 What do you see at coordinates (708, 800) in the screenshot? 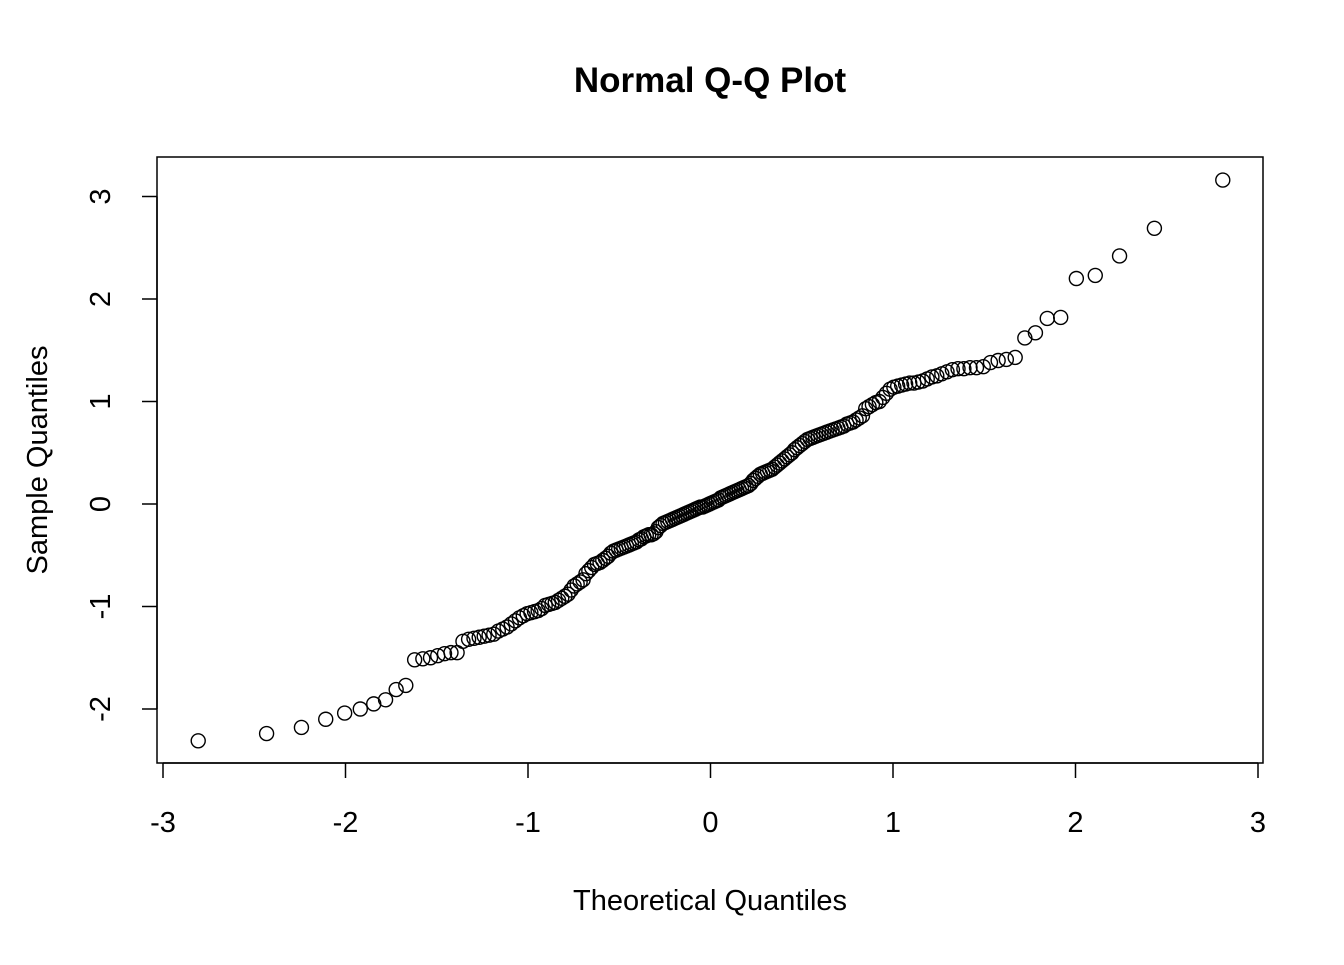
I see `x-axis: -3 -2 -1 0 1 2 3` at bounding box center [708, 800].